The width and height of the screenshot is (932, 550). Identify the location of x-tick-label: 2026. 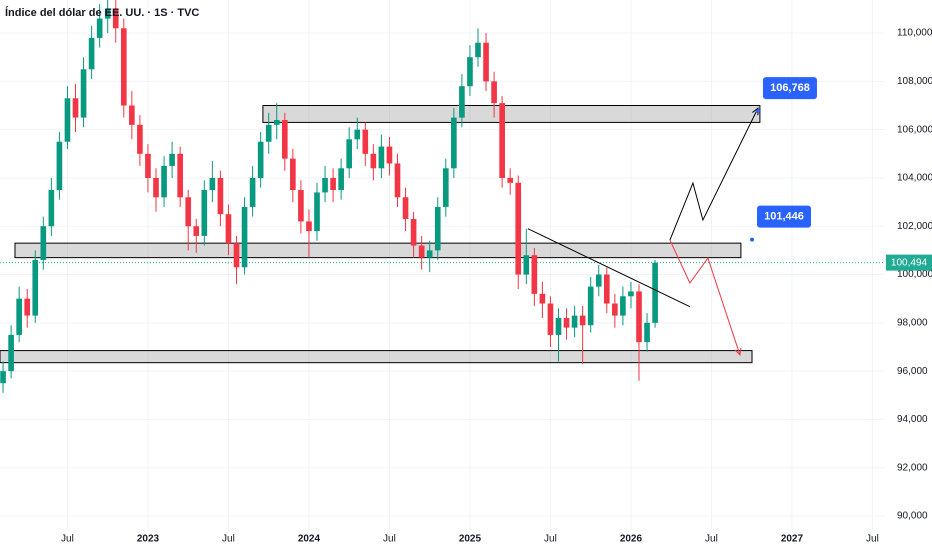
(631, 539).